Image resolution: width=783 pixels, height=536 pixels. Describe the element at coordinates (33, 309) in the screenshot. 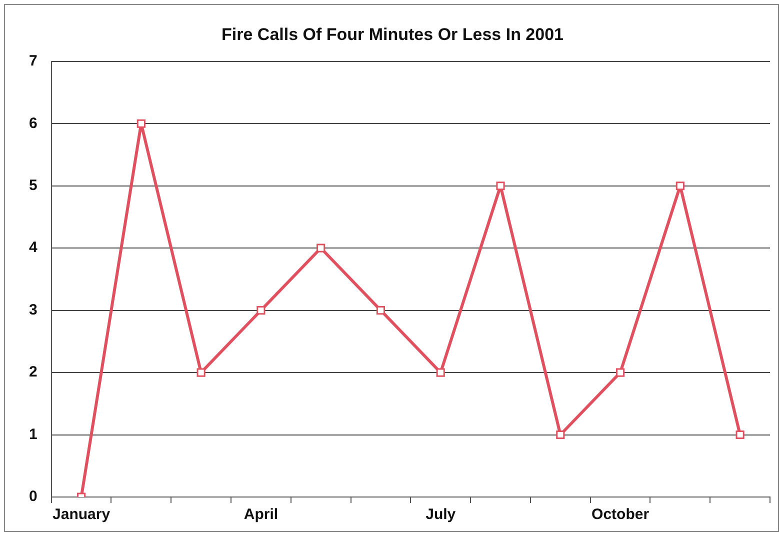

I see `y-tick-label: 3` at that location.